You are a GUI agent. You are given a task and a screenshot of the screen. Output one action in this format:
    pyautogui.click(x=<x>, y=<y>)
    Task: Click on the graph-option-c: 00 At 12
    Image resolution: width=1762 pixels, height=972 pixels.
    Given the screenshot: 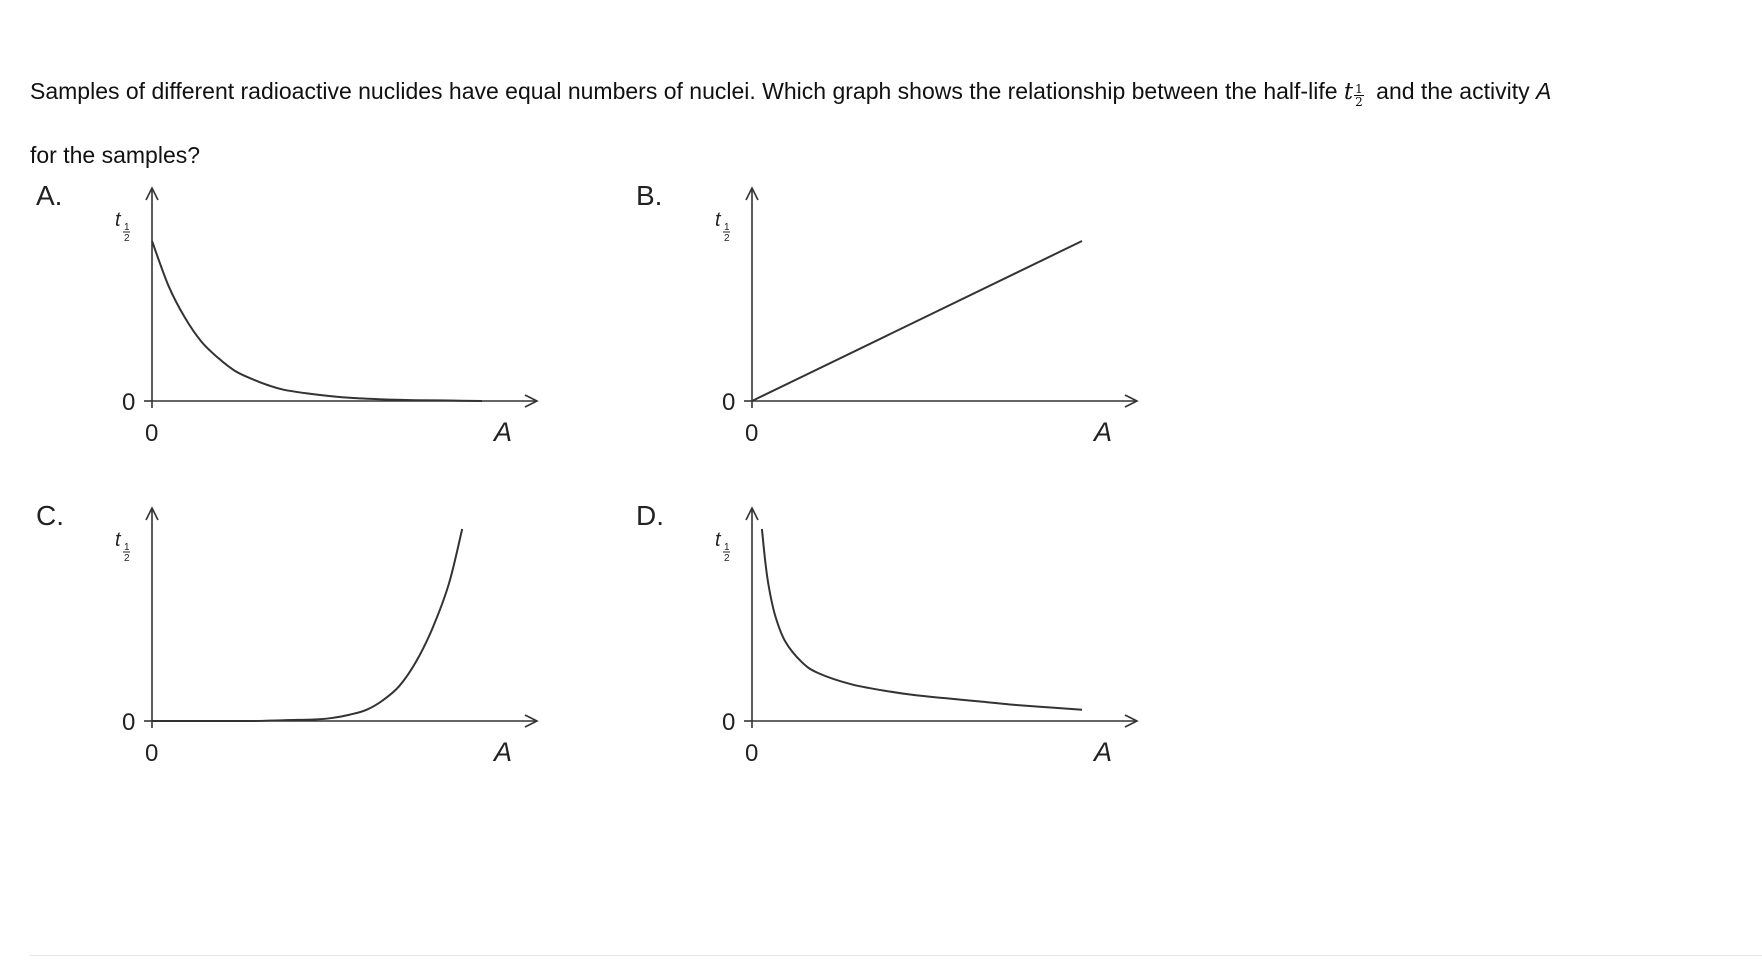 What is the action you would take?
    pyautogui.click(x=327, y=636)
    